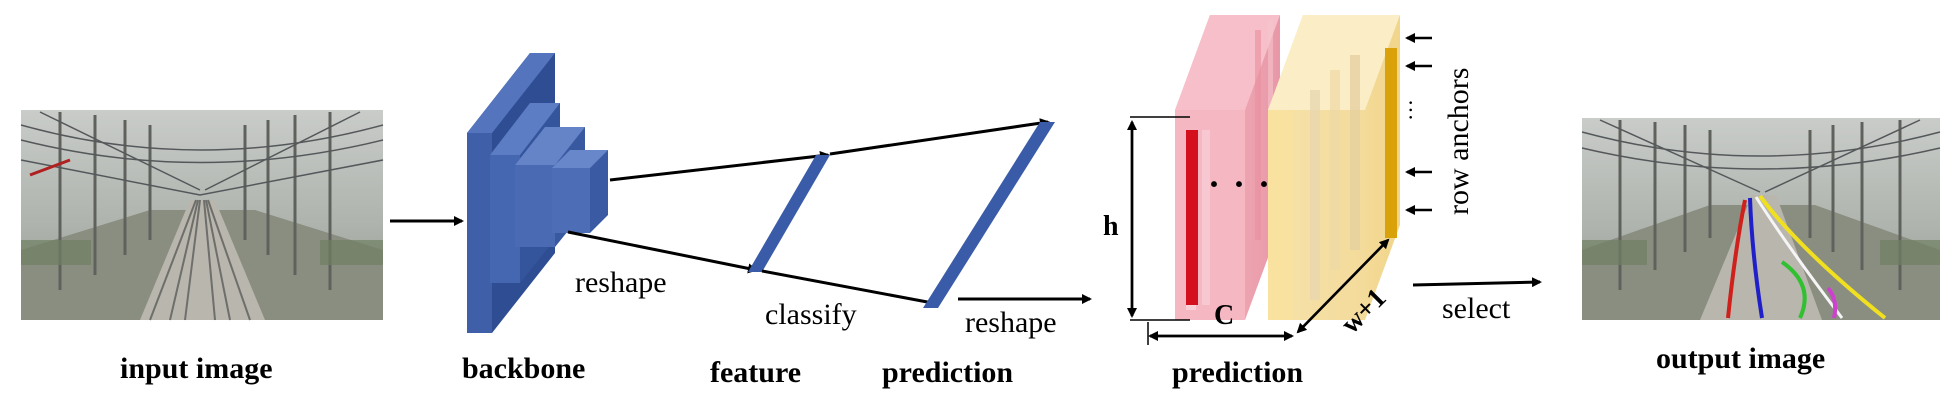 This screenshot has width=1954, height=404. I want to click on channel-ellipsis: · · ·, so click(1240, 184).